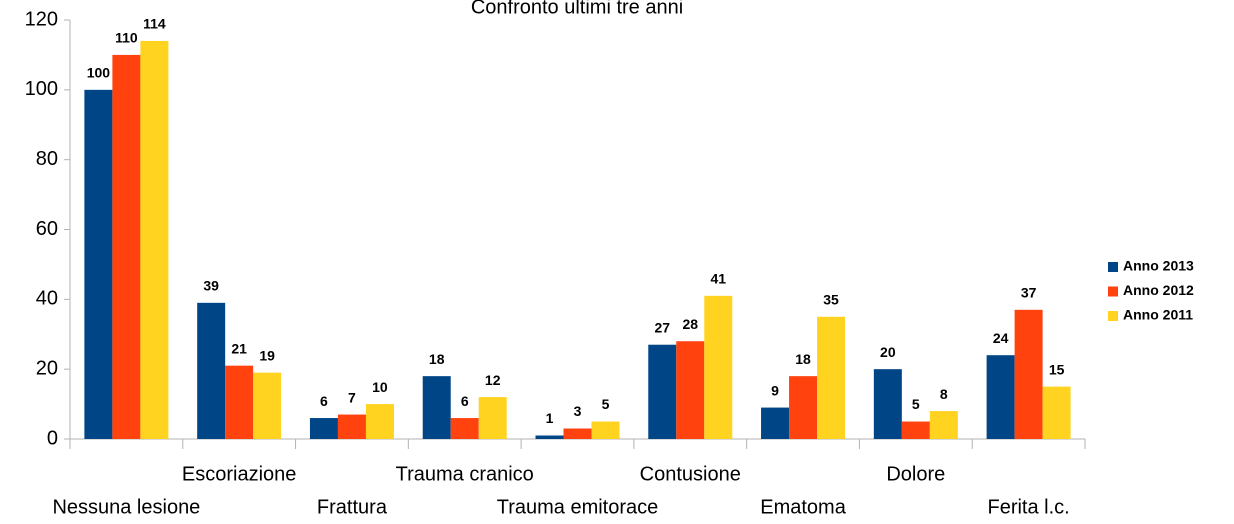 The height and width of the screenshot is (524, 1234). What do you see at coordinates (1001, 338) in the screenshot?
I see `value-label: 24` at bounding box center [1001, 338].